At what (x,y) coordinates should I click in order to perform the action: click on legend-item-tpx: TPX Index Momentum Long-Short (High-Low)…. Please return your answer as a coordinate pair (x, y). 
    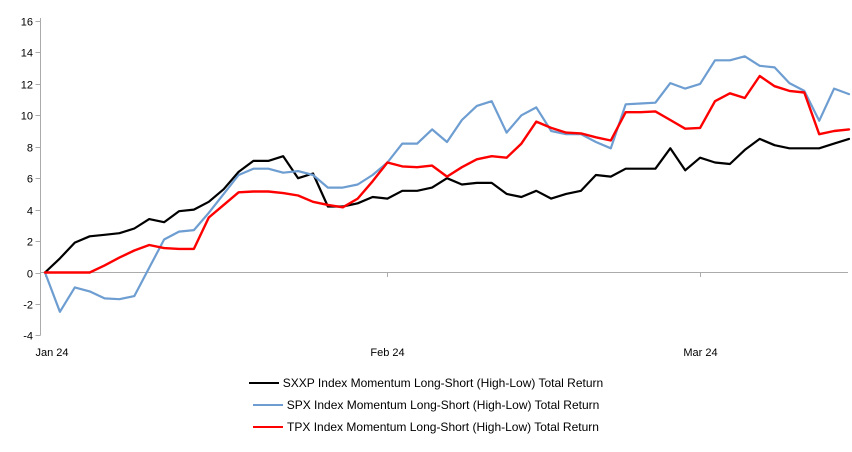
    Looking at the image, I should click on (426, 427).